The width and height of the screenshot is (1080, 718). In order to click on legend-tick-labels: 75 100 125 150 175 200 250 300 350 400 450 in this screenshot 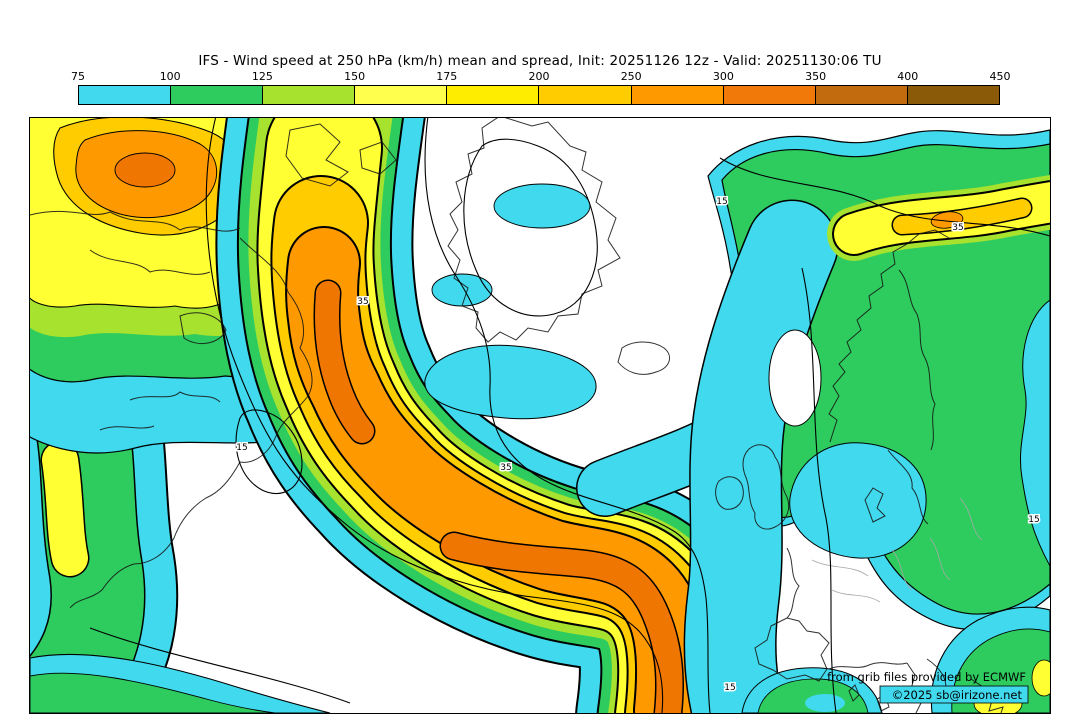, I will do `click(541, 77)`.